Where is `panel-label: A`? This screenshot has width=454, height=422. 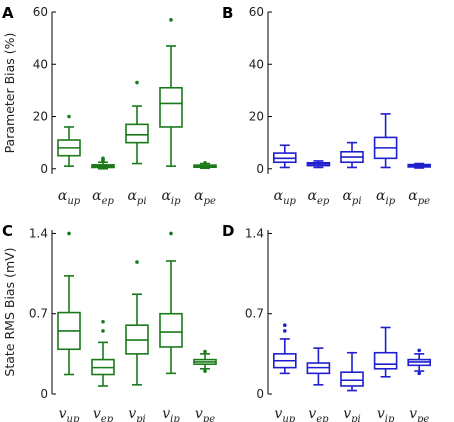
panel-label: A is located at coordinates (8, 13).